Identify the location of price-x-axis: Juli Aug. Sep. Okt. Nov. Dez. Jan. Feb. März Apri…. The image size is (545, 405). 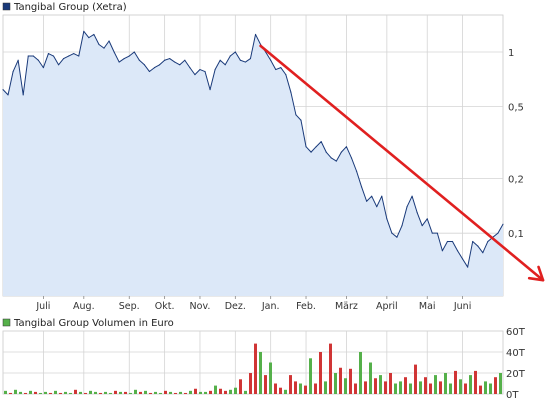
(253, 304).